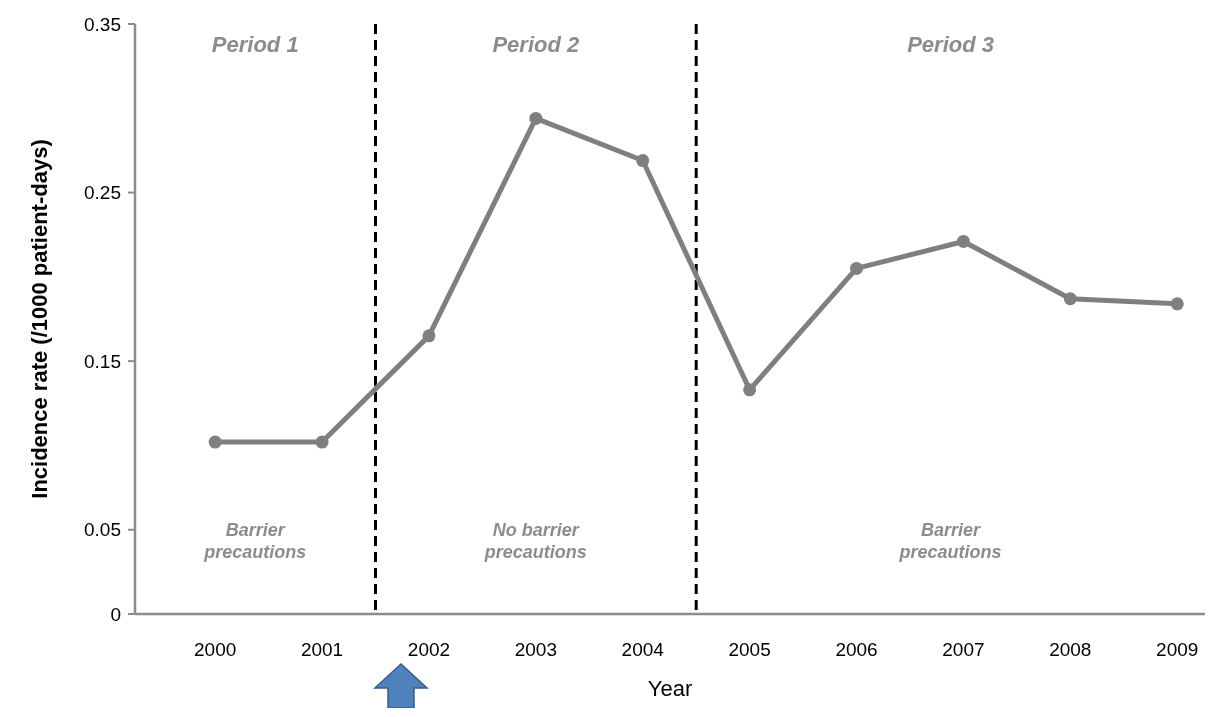  I want to click on x-tick-label: 2008, so click(1070, 649).